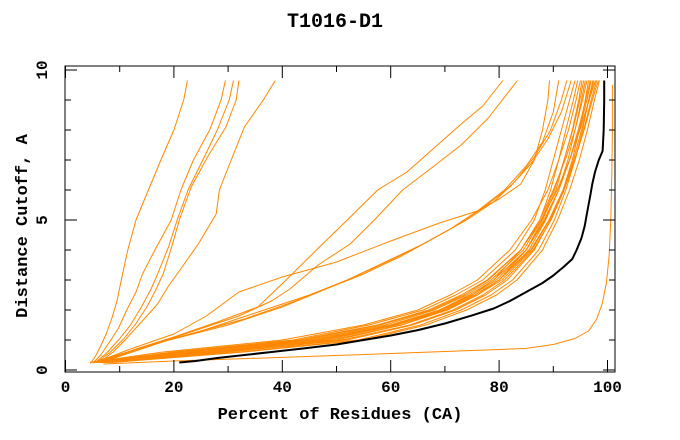 This screenshot has height=440, width=680. What do you see at coordinates (607, 388) in the screenshot?
I see `x-tick-label: 100` at bounding box center [607, 388].